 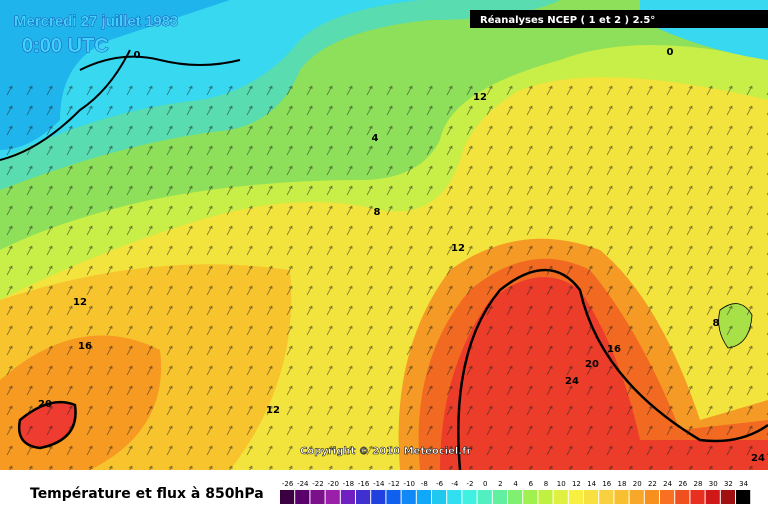 I want to click on scale-label: 0, so click(x=485, y=484).